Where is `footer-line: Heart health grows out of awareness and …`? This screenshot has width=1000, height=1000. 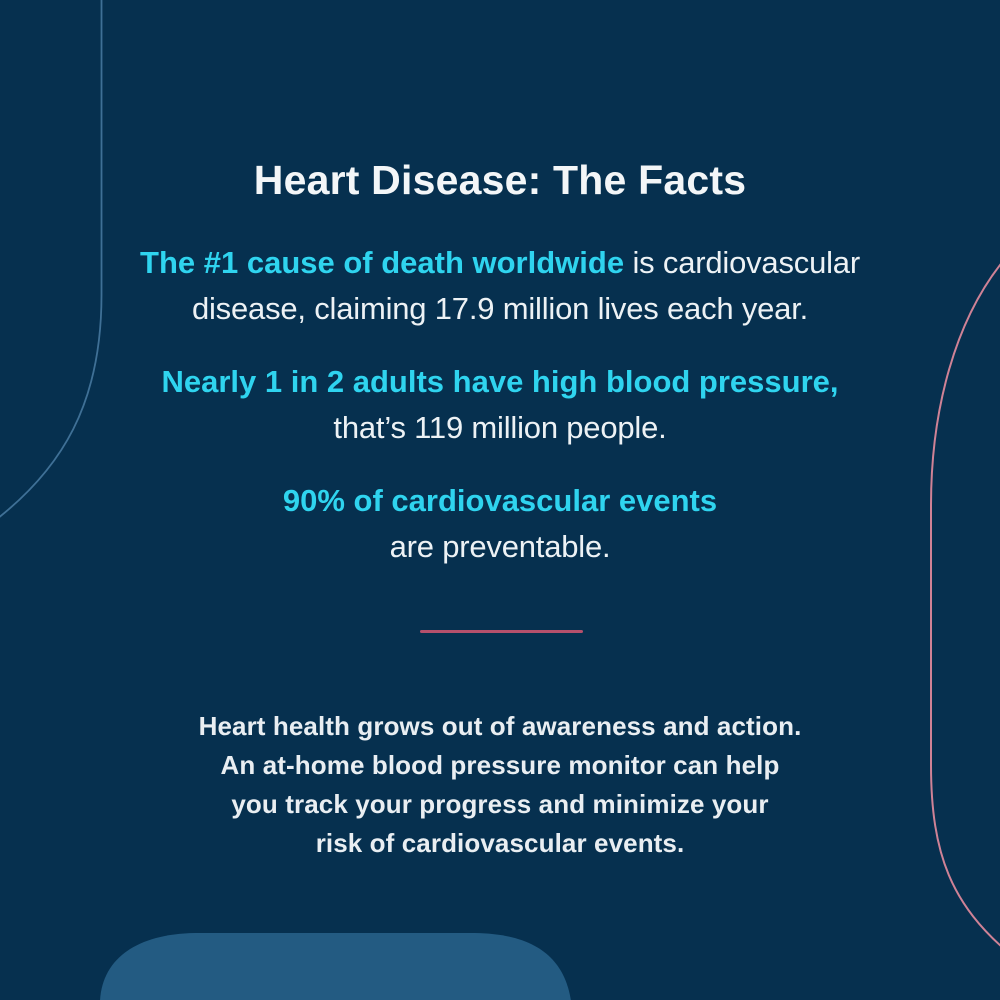
footer-line: Heart health grows out of awareness and … is located at coordinates (500, 726).